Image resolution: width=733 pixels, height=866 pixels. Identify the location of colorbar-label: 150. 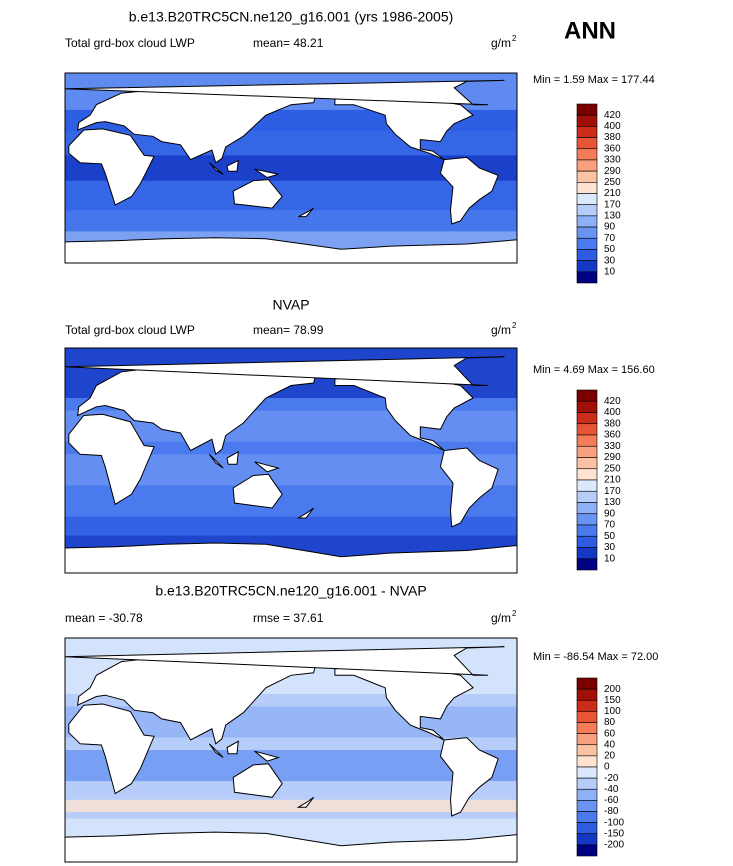
(612, 700).